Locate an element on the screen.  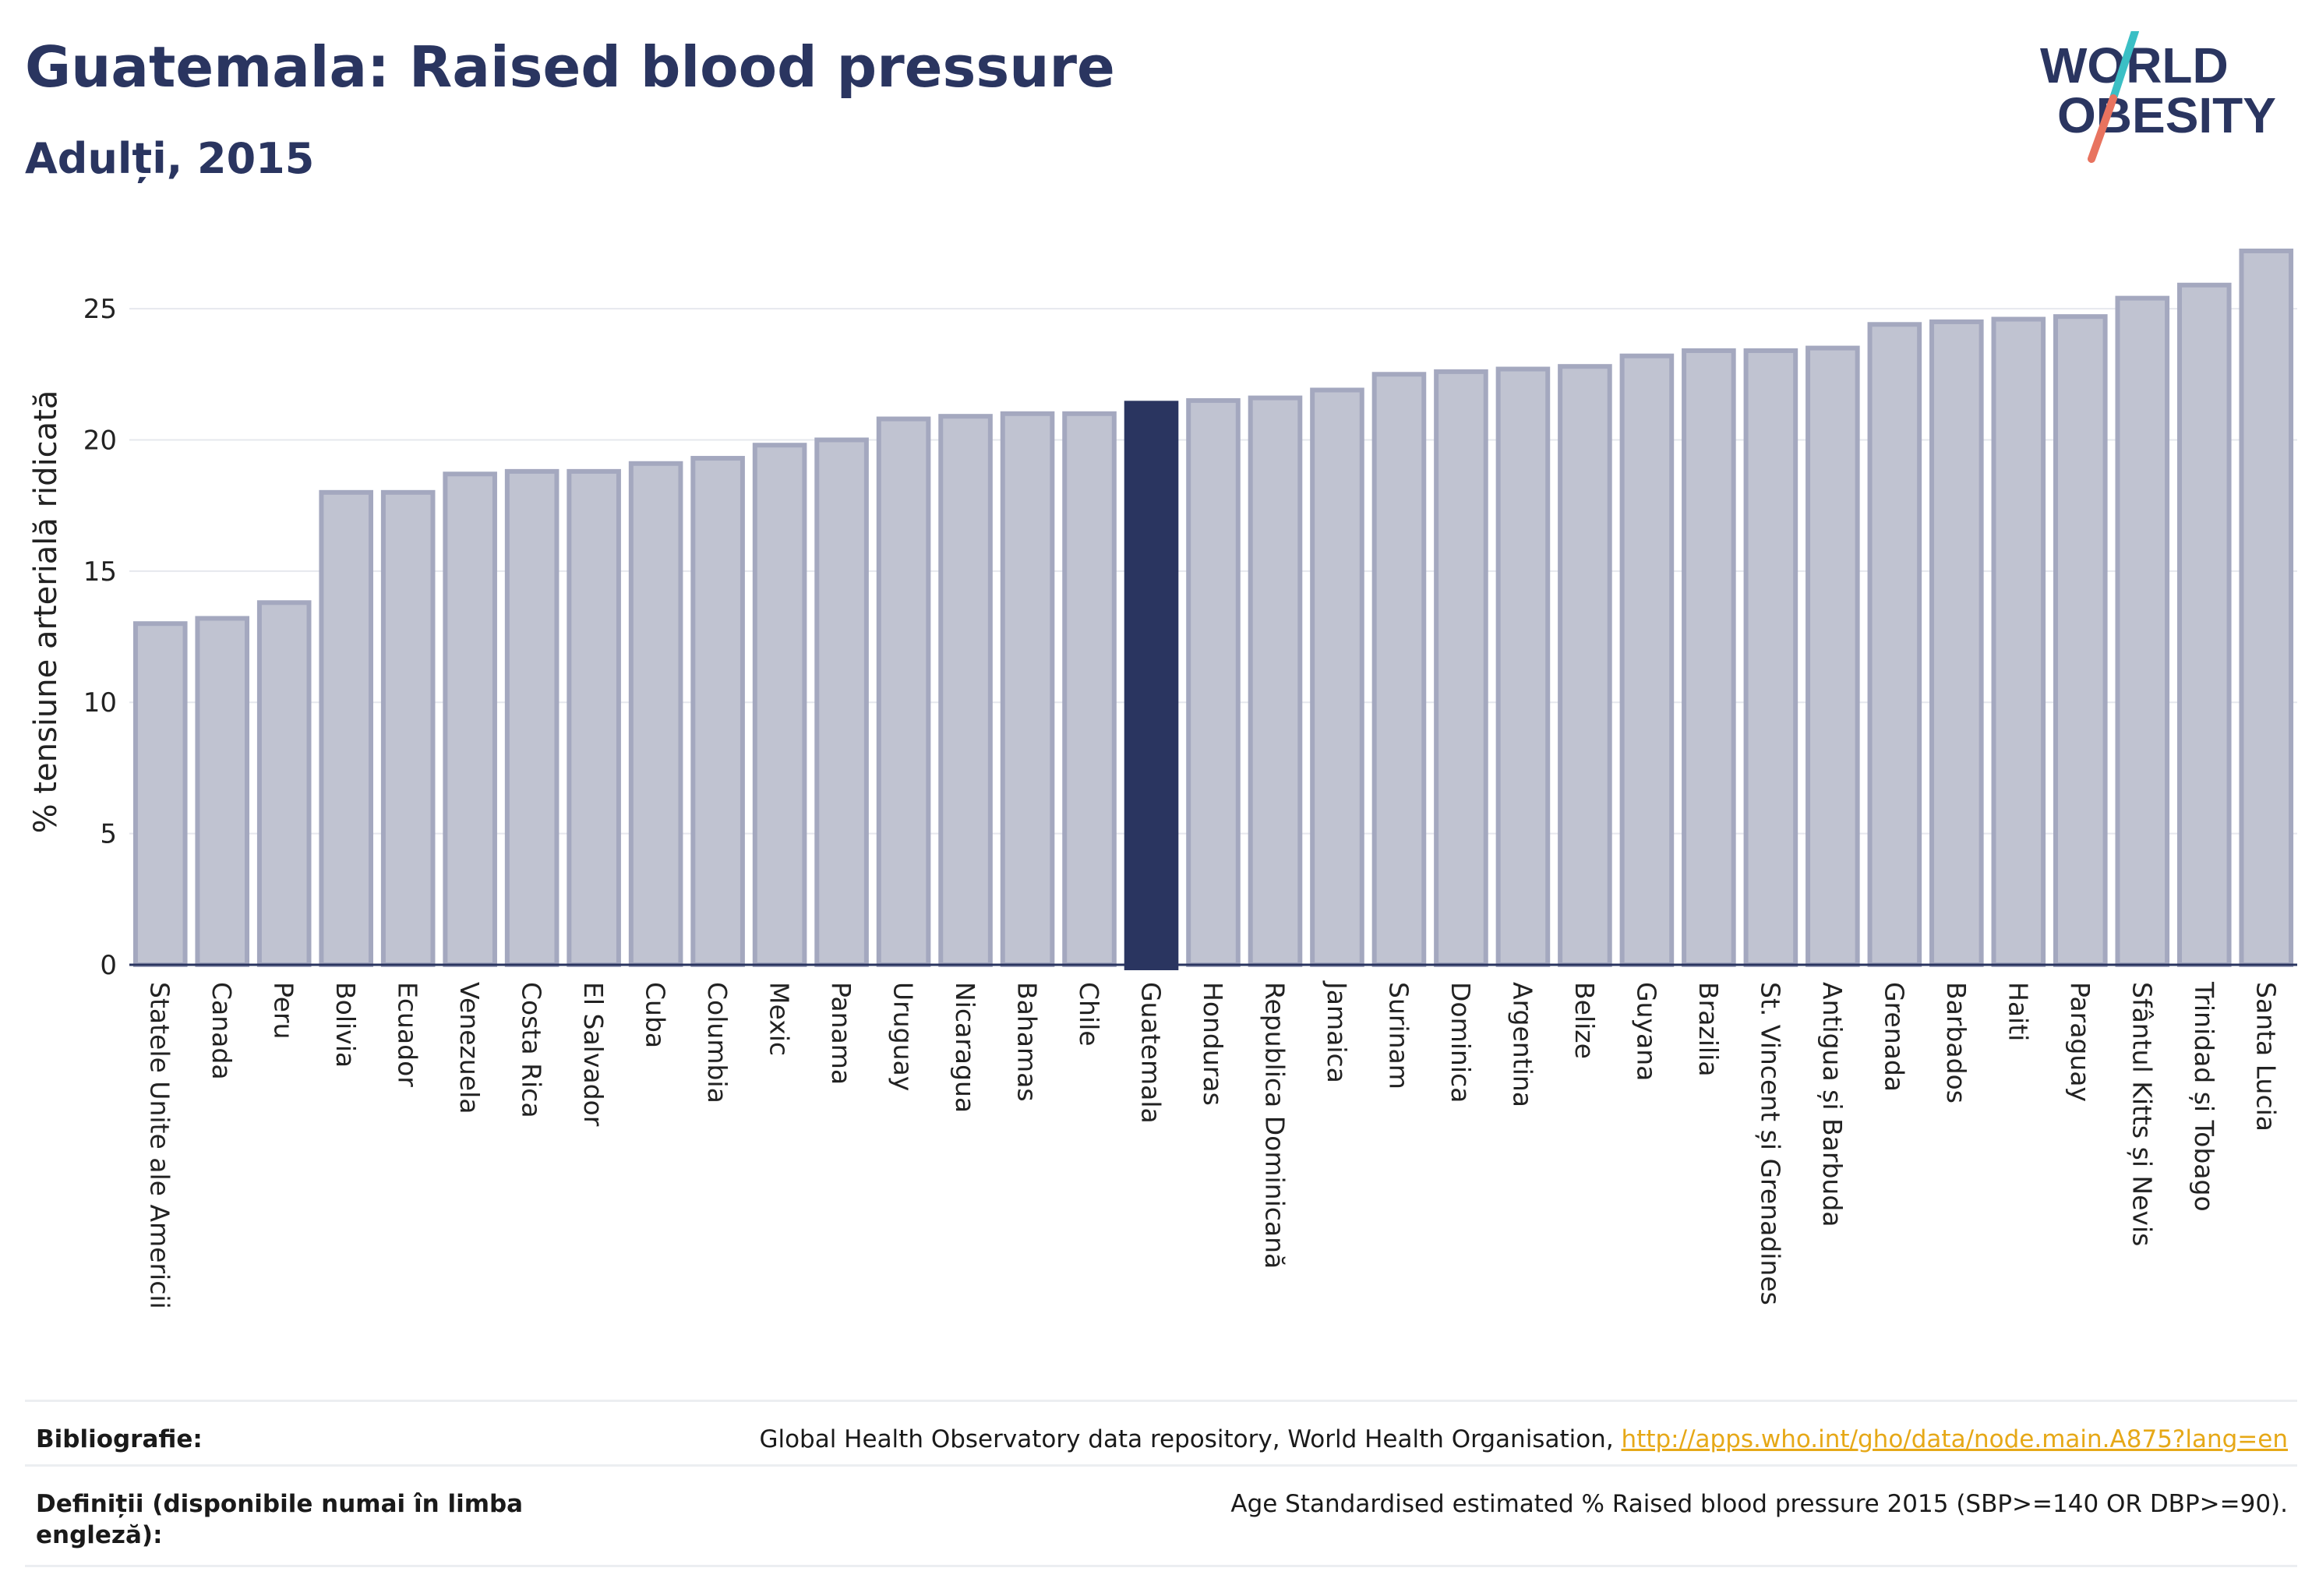
x-tick-label: Jamaica is located at coordinates (1337, 1031).